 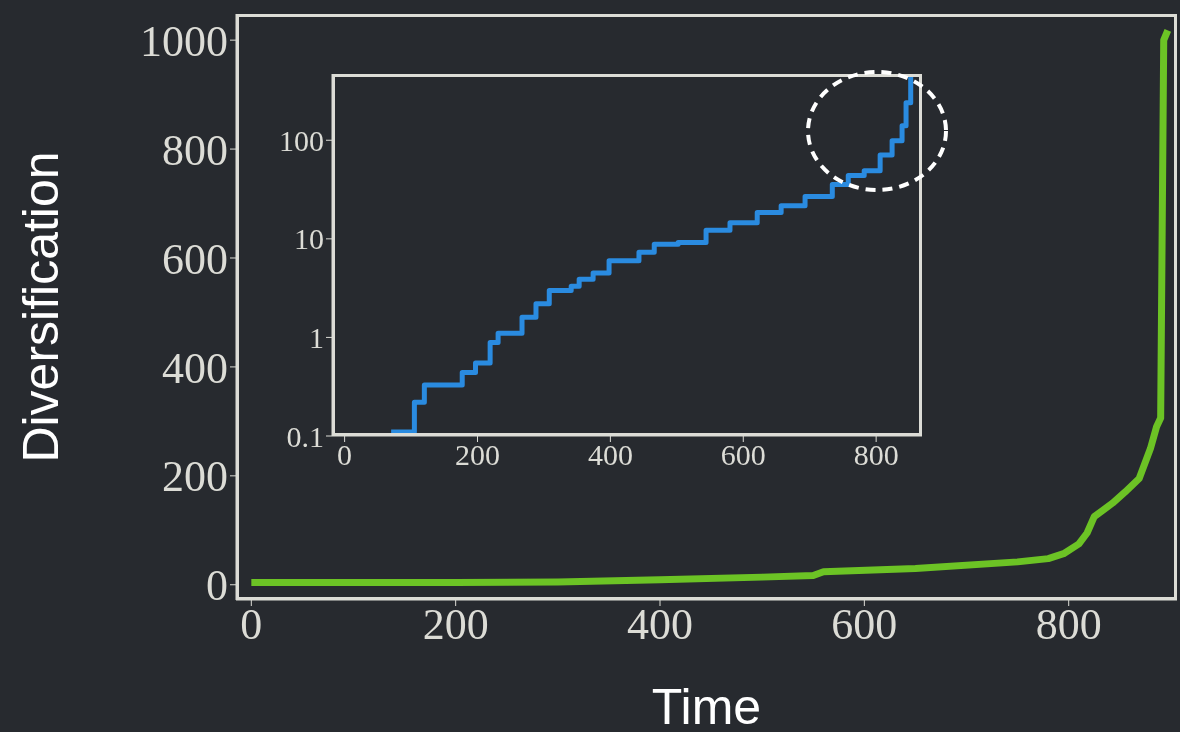 What do you see at coordinates (301, 140) in the screenshot?
I see `y-tick-label: 100` at bounding box center [301, 140].